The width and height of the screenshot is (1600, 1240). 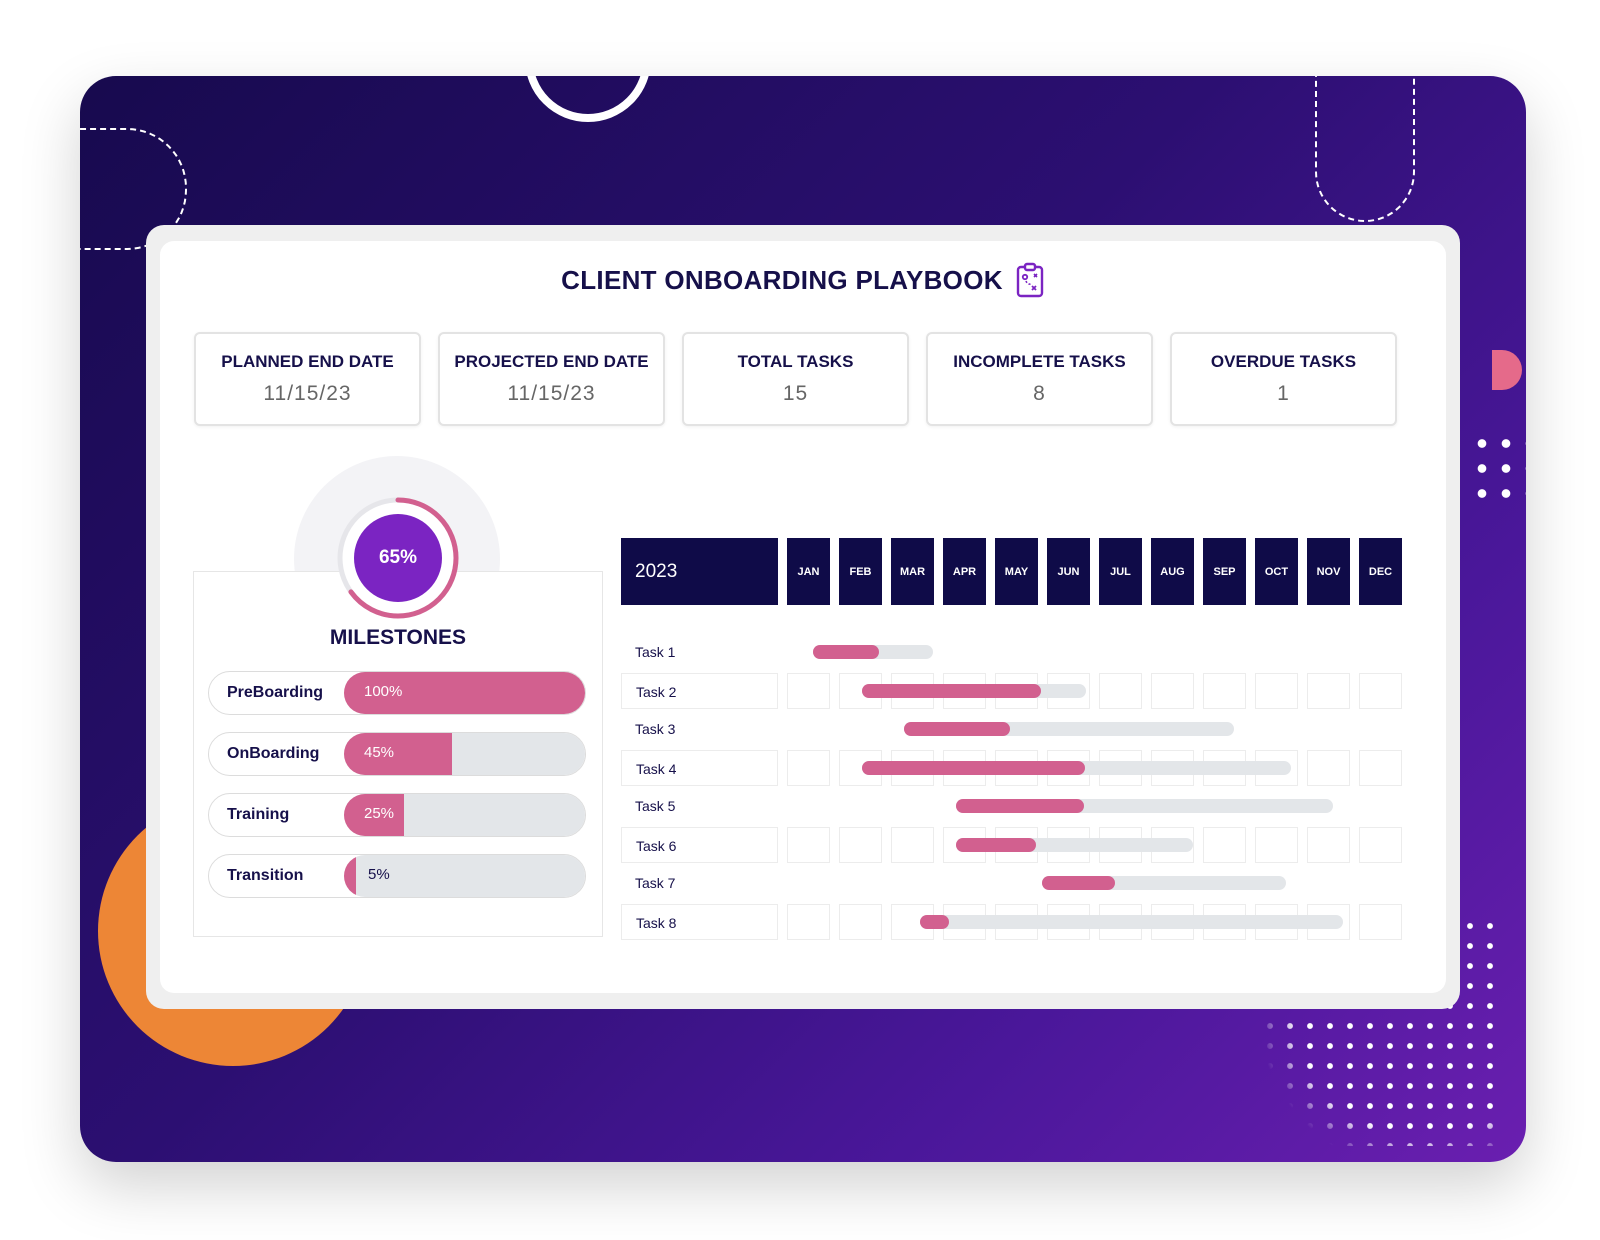 What do you see at coordinates (1507, 370) in the screenshot?
I see `decorative-pink-shape` at bounding box center [1507, 370].